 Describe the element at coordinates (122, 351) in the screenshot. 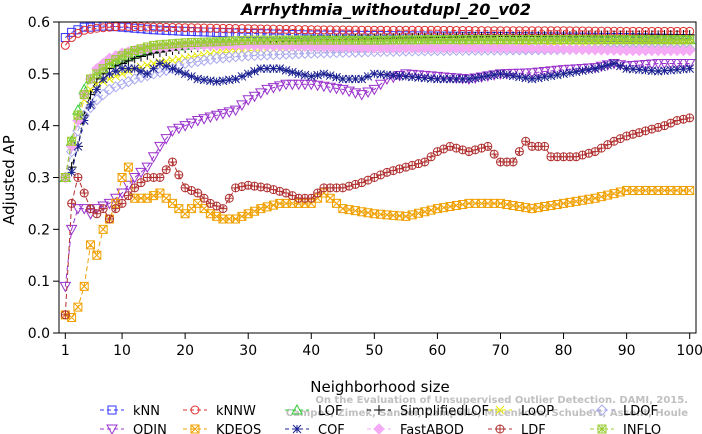

I see `x-tick-label: 10` at that location.